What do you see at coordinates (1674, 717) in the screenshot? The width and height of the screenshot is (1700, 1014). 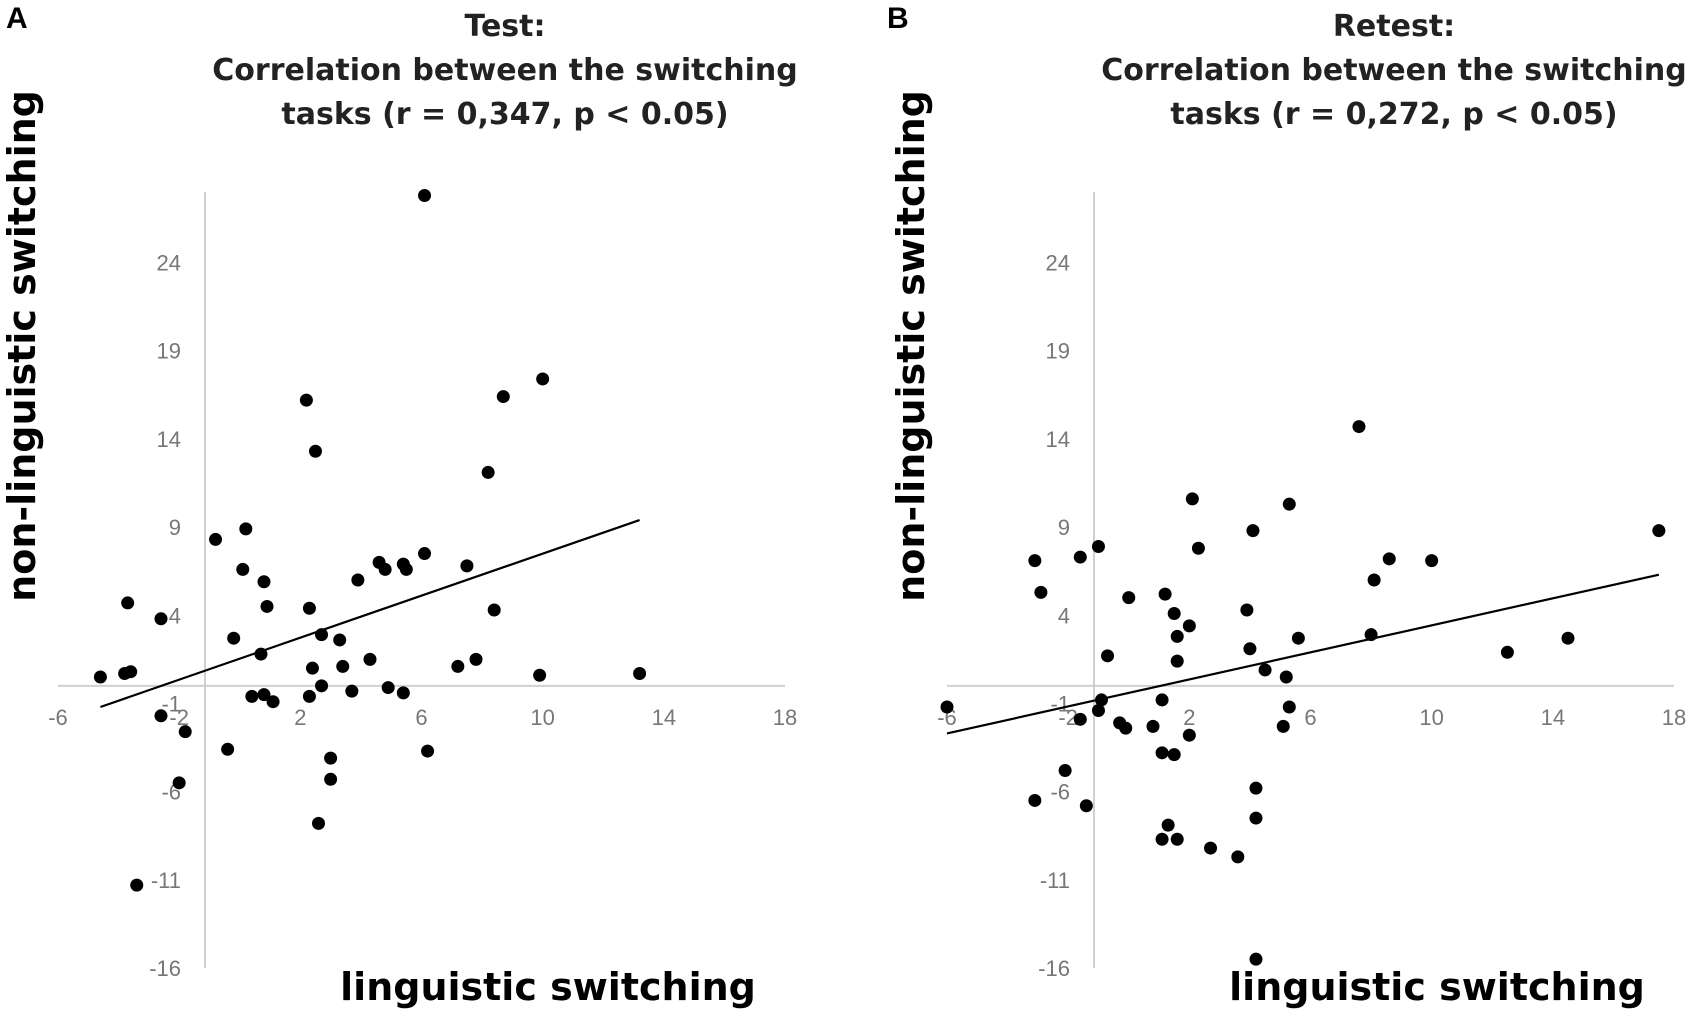 I see `x-tick-label: 18` at bounding box center [1674, 717].